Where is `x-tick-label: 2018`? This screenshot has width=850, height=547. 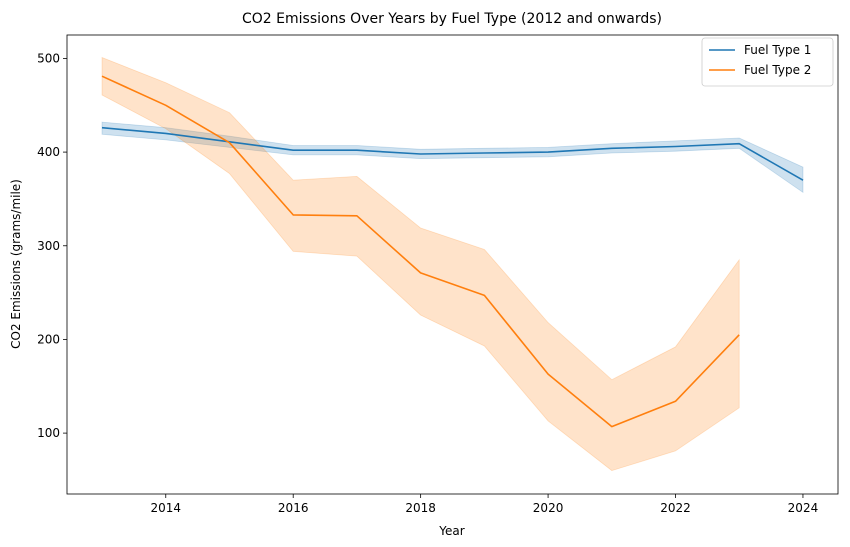
x-tick-label: 2018 is located at coordinates (420, 508).